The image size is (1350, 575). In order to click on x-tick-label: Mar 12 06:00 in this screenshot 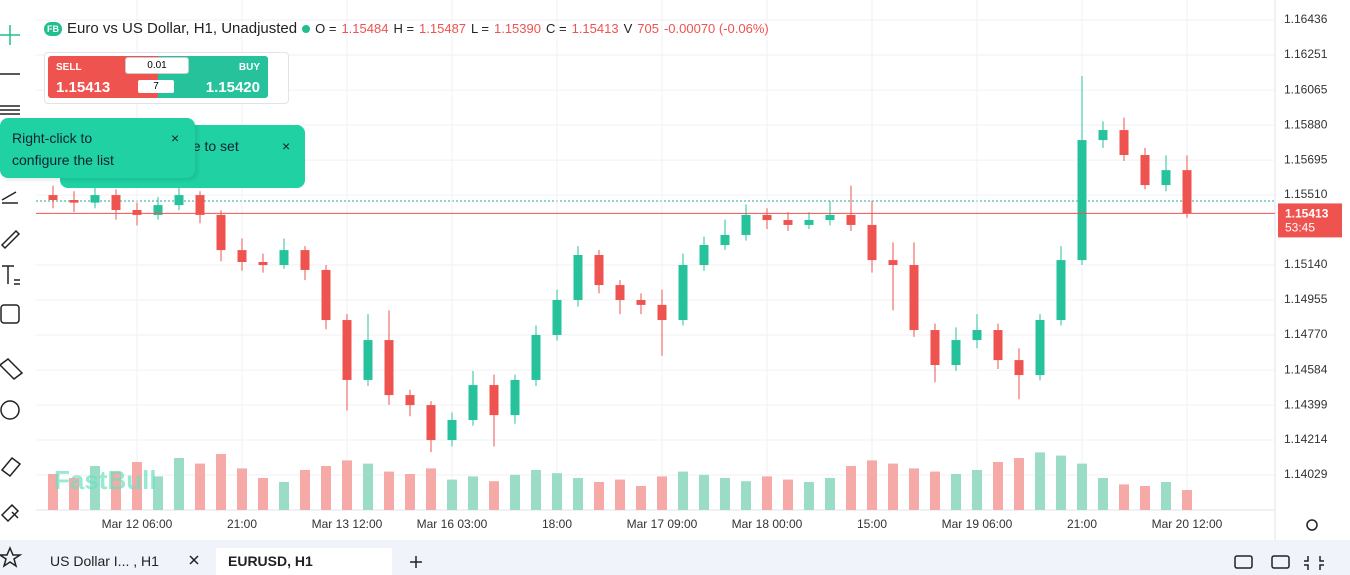, I will do `click(137, 524)`.